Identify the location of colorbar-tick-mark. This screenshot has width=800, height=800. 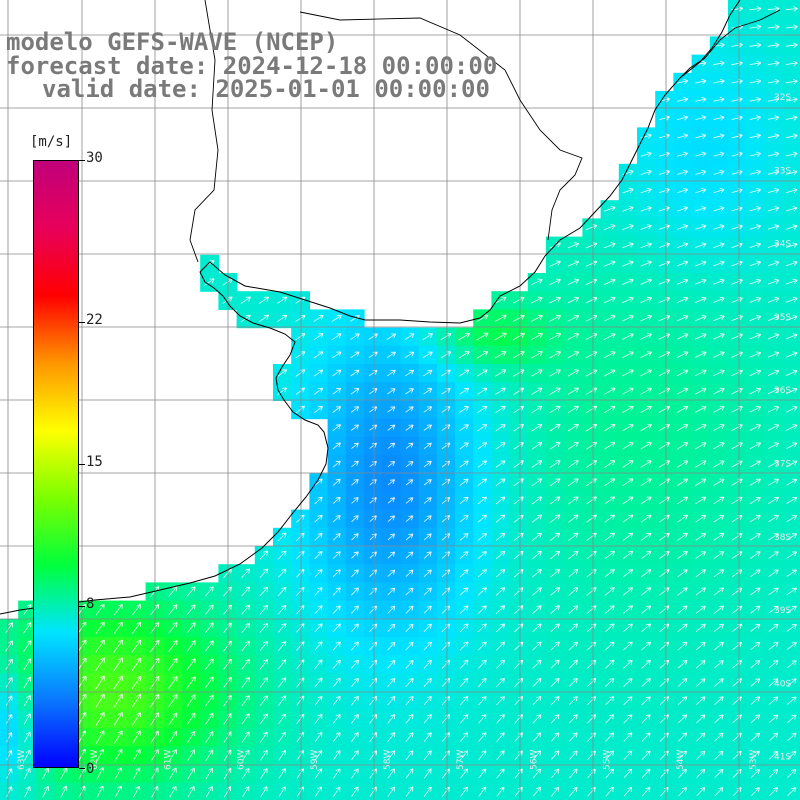
(82, 606).